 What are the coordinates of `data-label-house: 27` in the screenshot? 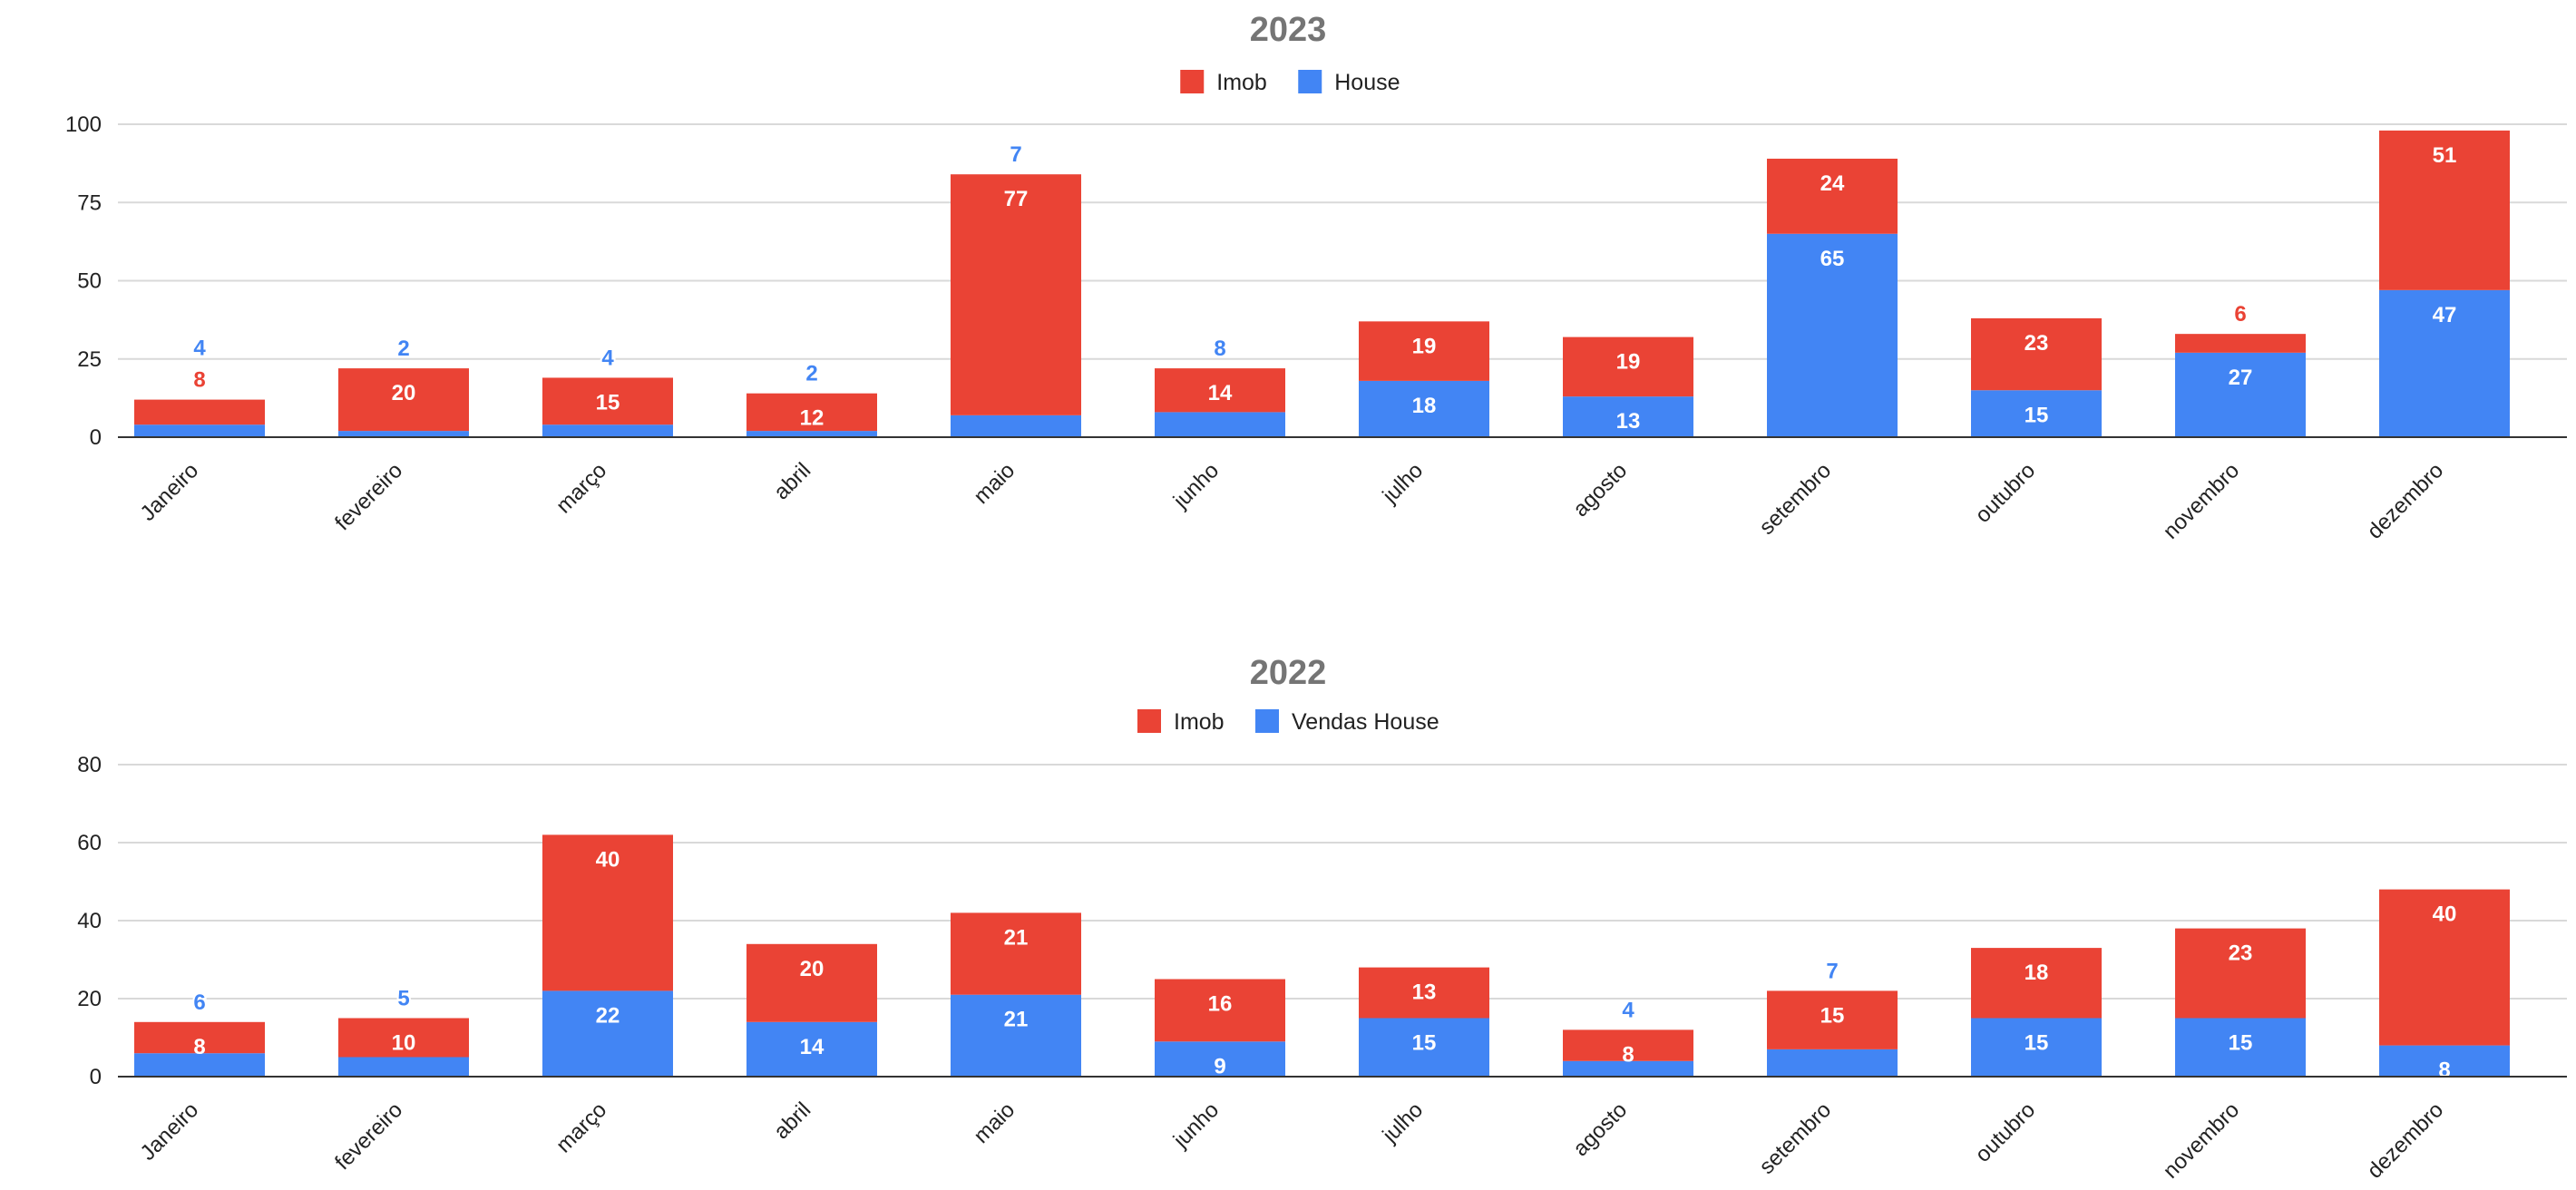 It's located at (2241, 378).